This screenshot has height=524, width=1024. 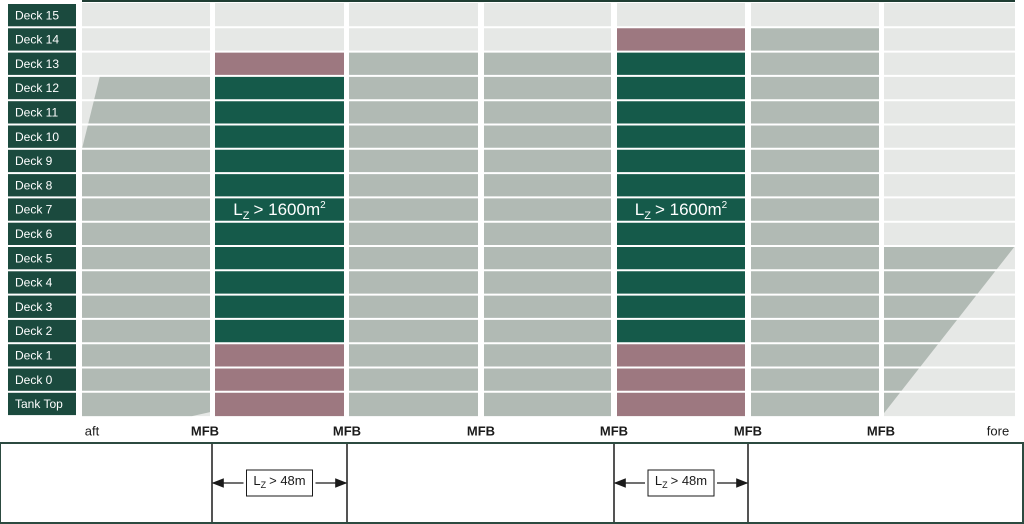 What do you see at coordinates (37, 137) in the screenshot?
I see `deck-label: Deck 10` at bounding box center [37, 137].